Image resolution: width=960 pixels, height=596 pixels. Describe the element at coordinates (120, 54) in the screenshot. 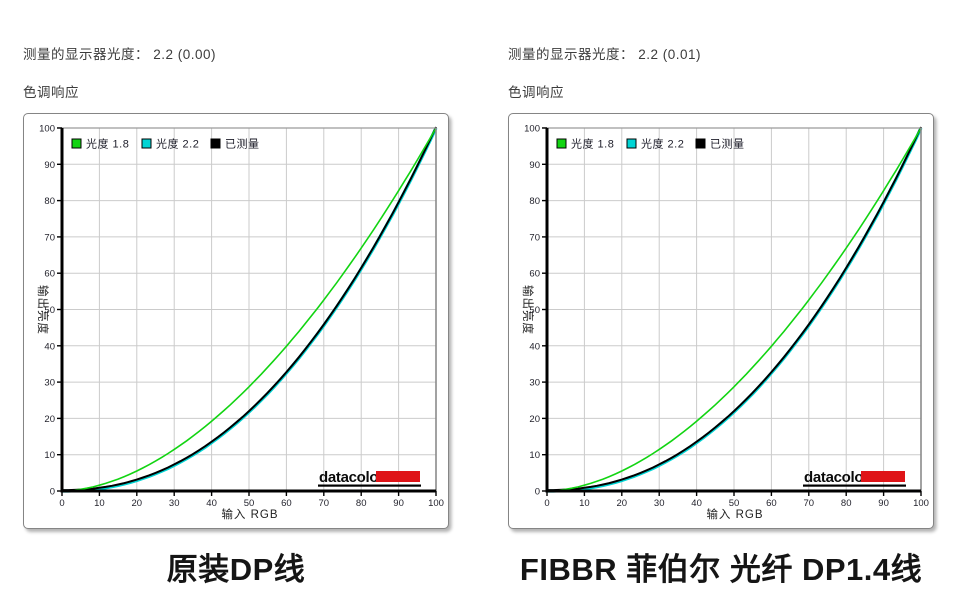

I see `measured-gamma-text: 测量的显示器光度： 2.2 (0.00)` at that location.